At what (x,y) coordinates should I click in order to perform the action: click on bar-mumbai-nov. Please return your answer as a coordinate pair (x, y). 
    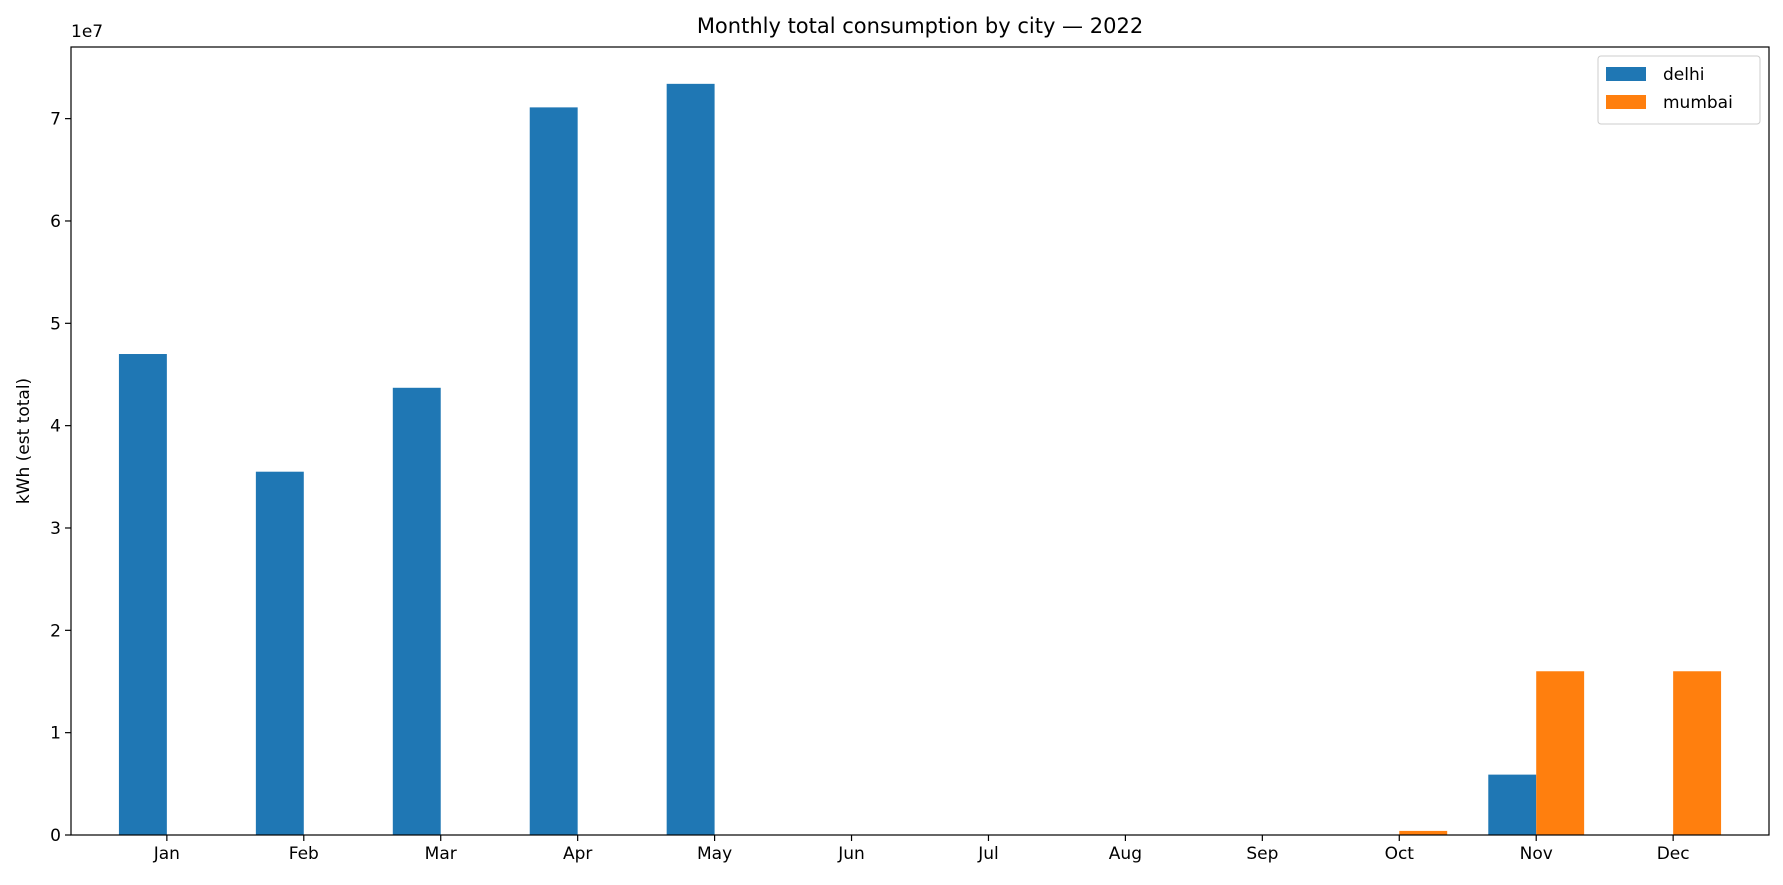
    Looking at the image, I should click on (1560, 753).